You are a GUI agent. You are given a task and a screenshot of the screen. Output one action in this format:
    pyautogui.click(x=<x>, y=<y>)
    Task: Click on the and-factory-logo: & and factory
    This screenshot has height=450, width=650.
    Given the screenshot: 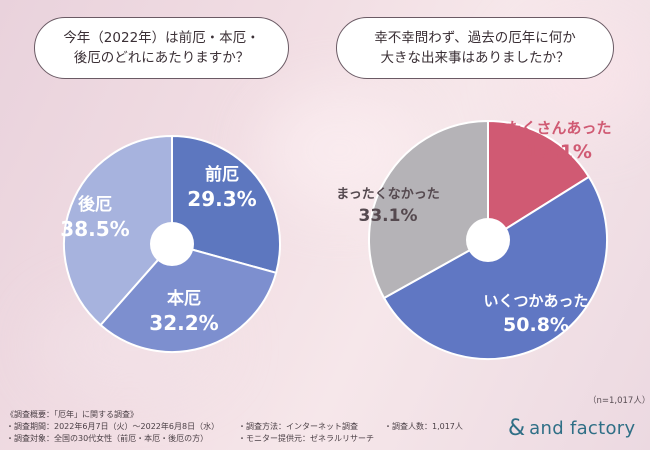 What is the action you would take?
    pyautogui.click(x=571, y=429)
    